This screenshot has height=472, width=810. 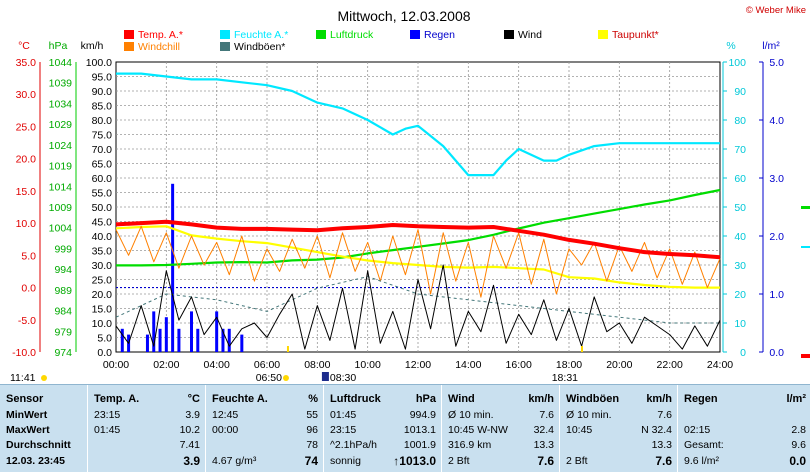 I want to click on series-line-taupunkt, so click(x=417, y=257).